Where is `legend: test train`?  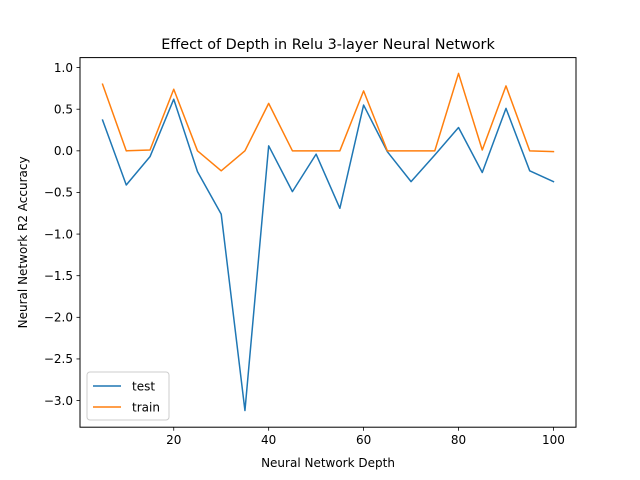 legend: test train is located at coordinates (128, 396).